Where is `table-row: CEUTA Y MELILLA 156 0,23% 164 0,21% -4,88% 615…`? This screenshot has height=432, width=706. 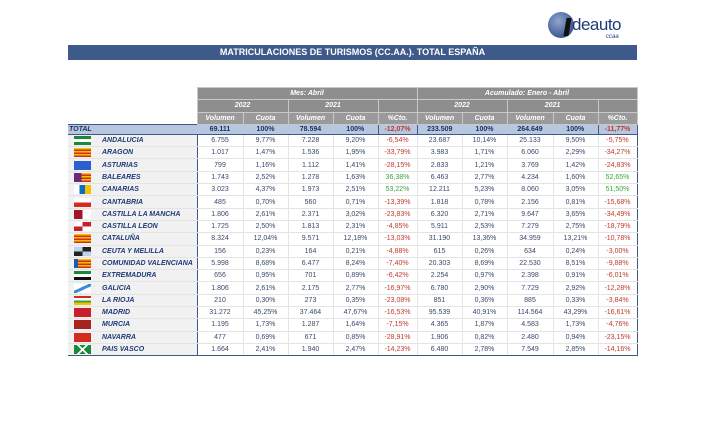
table-row: CEUTA Y MELILLA 156 0,23% 164 0,21% -4,88% 615… is located at coordinates (353, 251).